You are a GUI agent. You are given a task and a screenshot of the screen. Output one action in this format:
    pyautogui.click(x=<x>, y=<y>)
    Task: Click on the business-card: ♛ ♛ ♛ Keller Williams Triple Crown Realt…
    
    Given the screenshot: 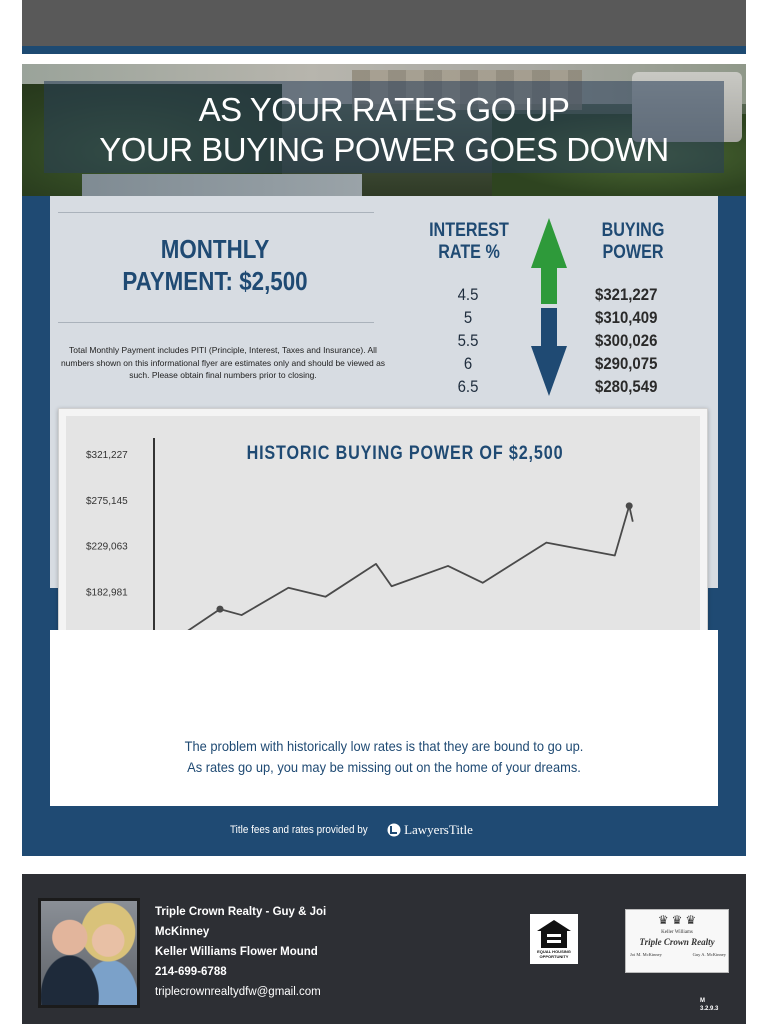 What is the action you would take?
    pyautogui.click(x=677, y=941)
    